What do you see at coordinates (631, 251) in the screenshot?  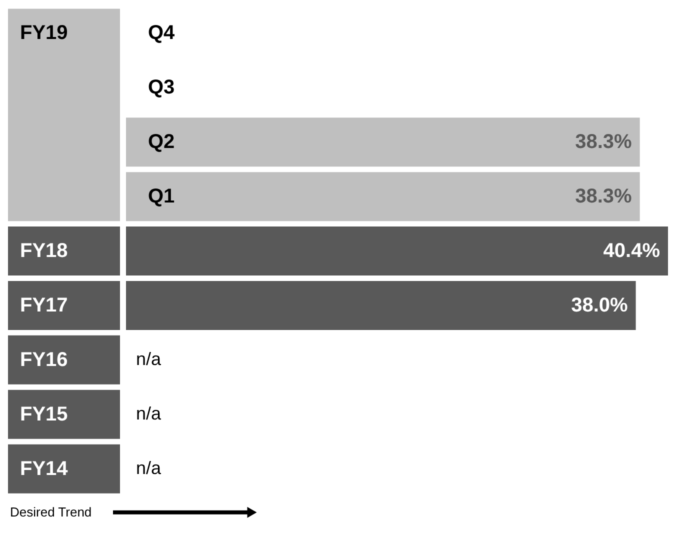 I see `data-label: 40.4%` at bounding box center [631, 251].